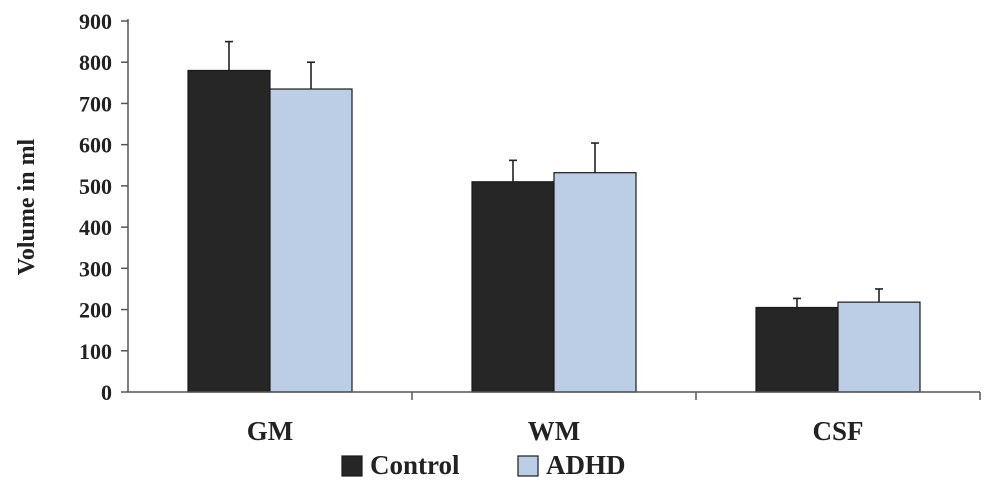 This screenshot has height=492, width=986. I want to click on y-axis-title: Volume in ml, so click(27, 206).